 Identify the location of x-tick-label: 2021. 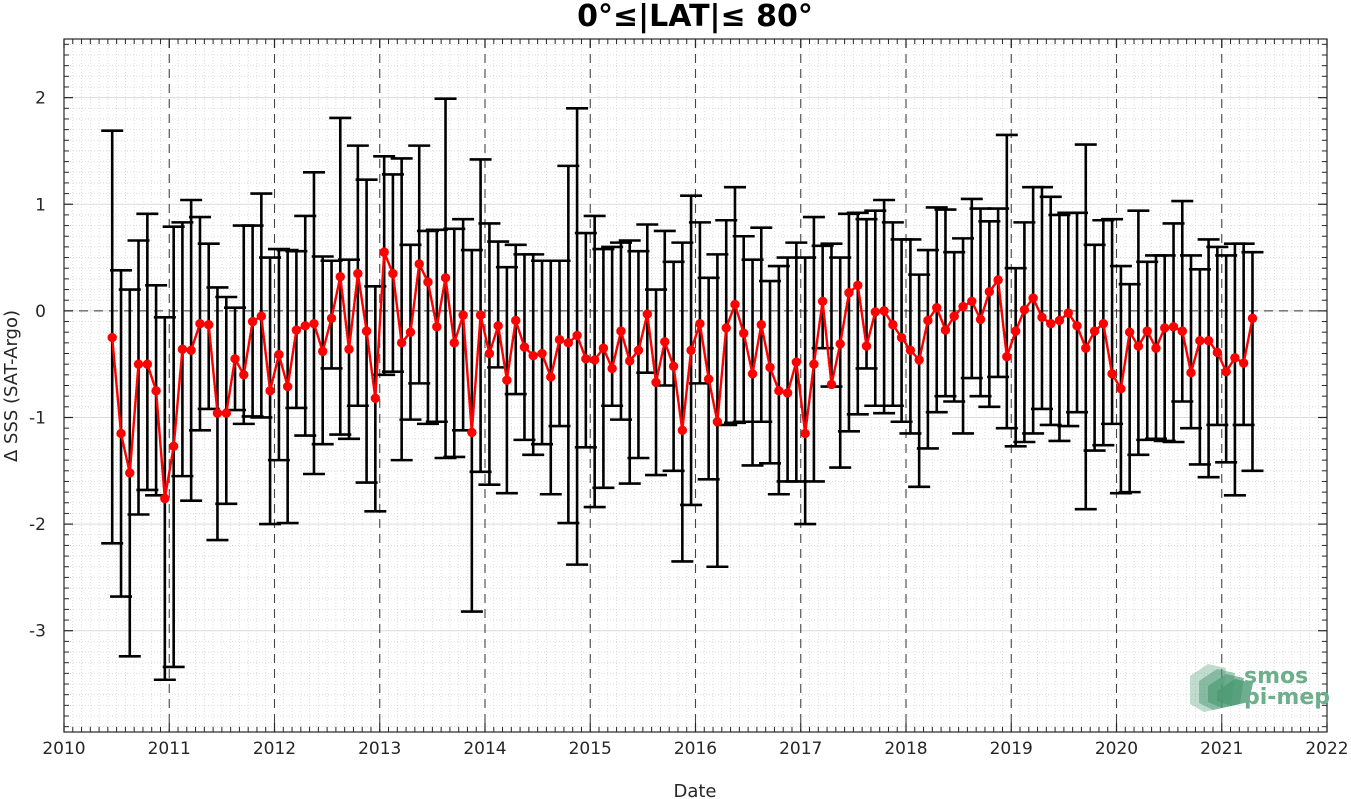
(1221, 749).